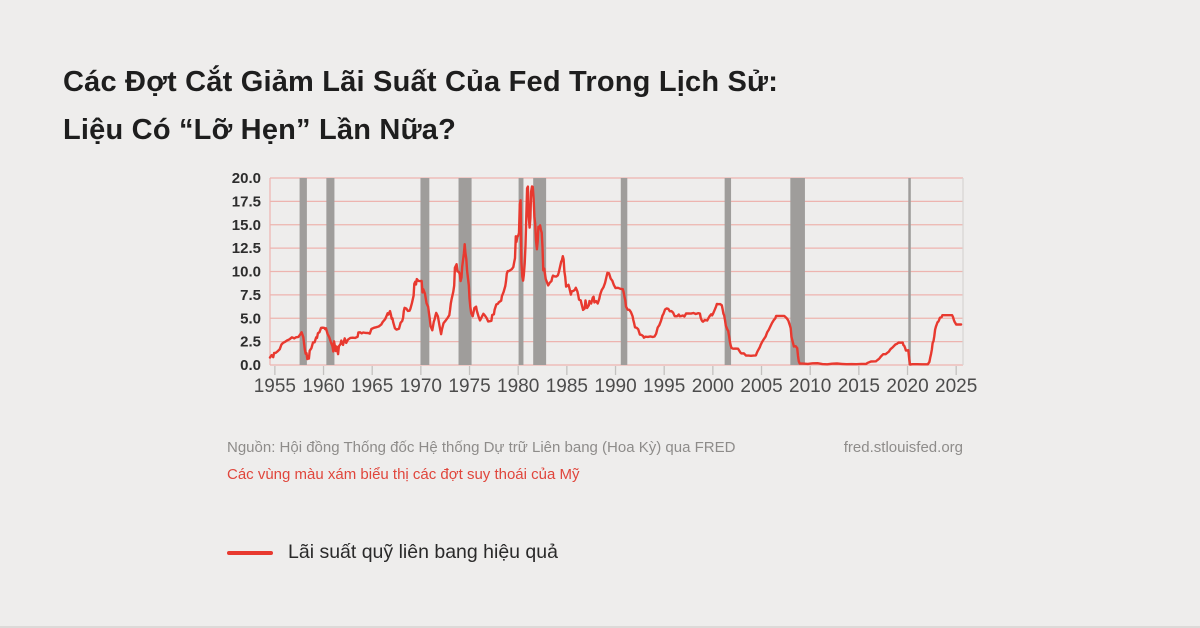  I want to click on svg-text: 7.5, so click(250, 295).